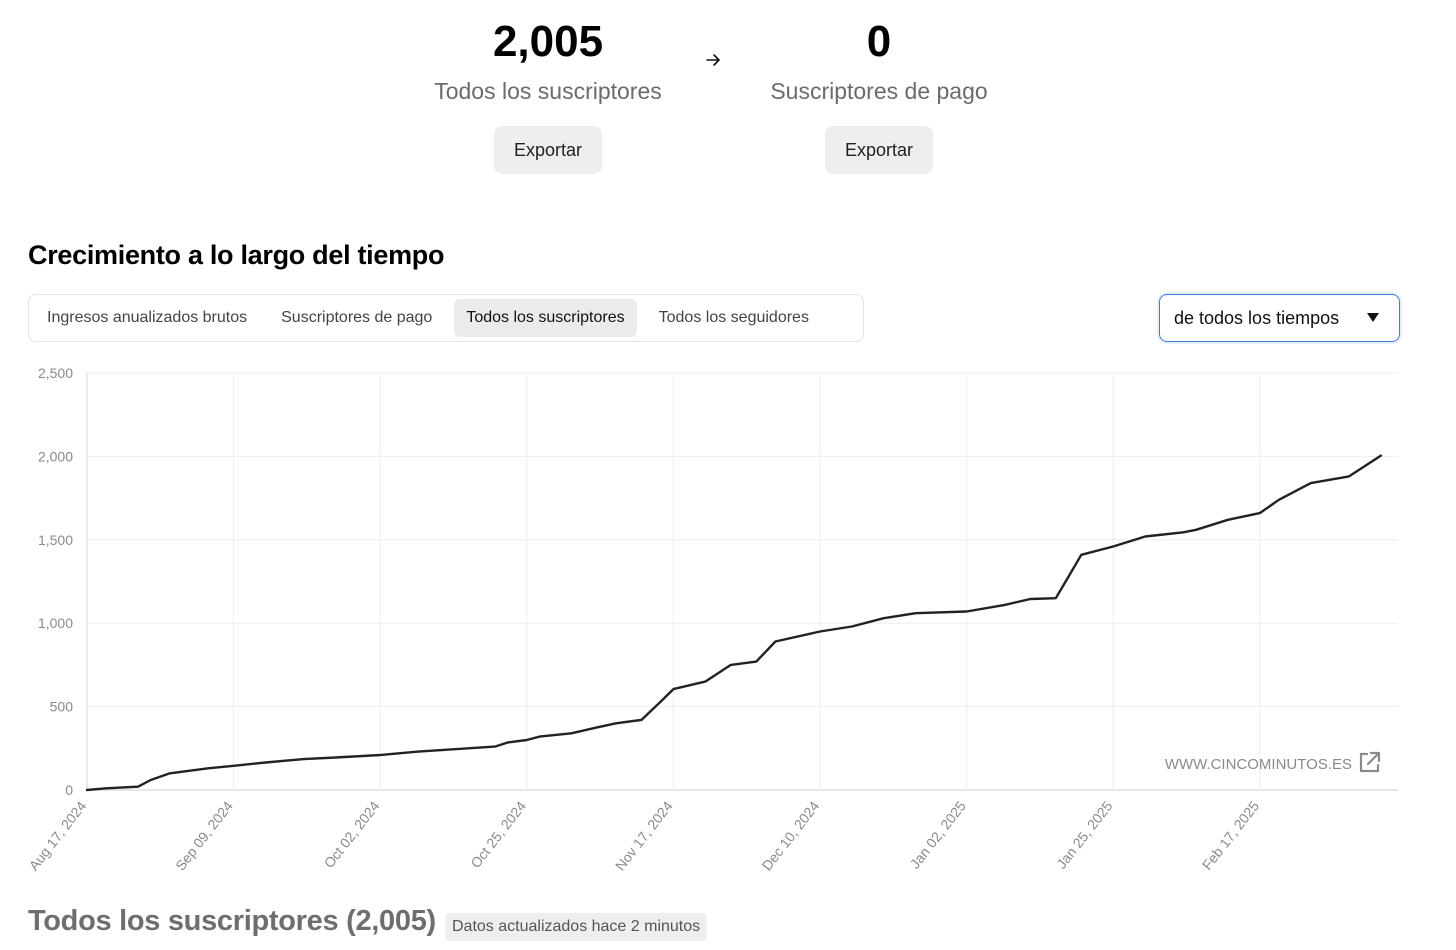 The width and height of the screenshot is (1456, 950). I want to click on watermark-text: WWW.CINCOMINUTOS.ES, so click(1258, 764).